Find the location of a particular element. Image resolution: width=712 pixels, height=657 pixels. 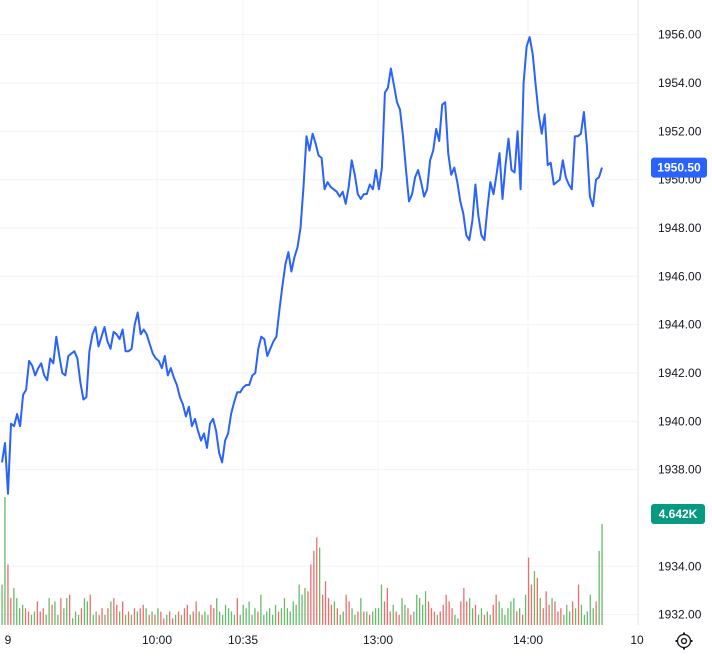

x-tick-label: 10 is located at coordinates (637, 640).